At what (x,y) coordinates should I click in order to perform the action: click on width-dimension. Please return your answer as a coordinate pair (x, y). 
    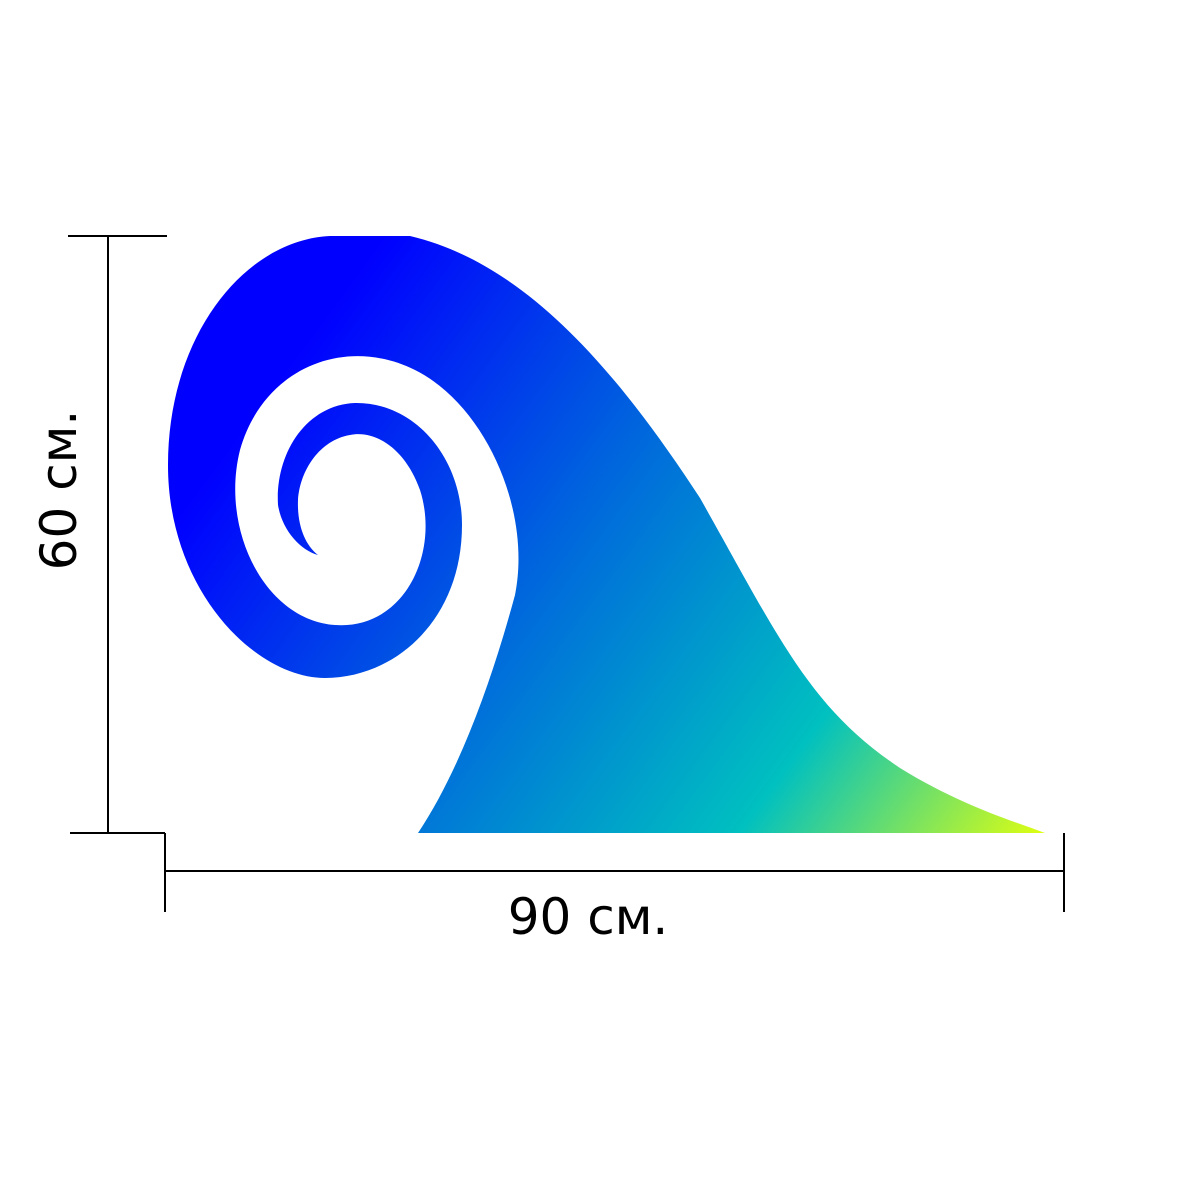
    Looking at the image, I should click on (614, 872).